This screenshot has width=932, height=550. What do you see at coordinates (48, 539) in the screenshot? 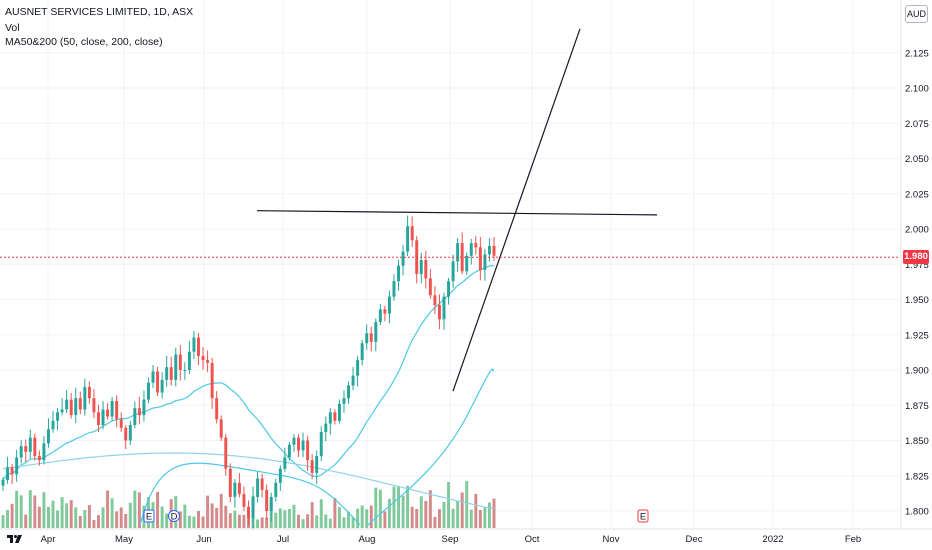
I see `x-tick-label: Apr` at bounding box center [48, 539].